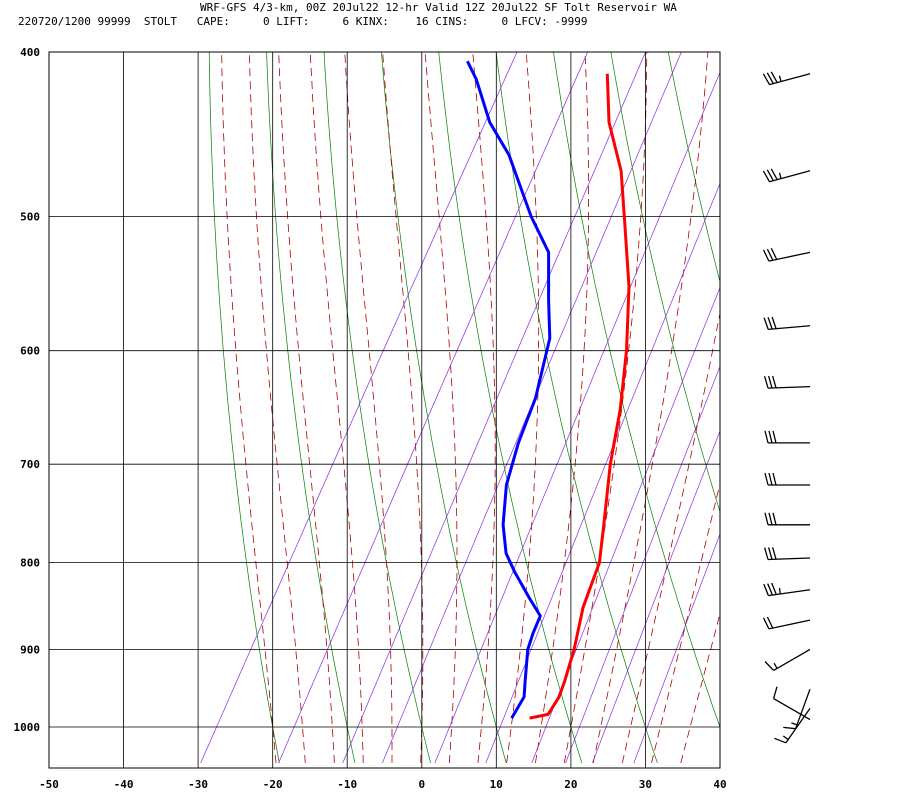  I want to click on temperature-tick-labels: -50 -40 -30 -20 -10 0 10 20 30 40, so click(383, 784).